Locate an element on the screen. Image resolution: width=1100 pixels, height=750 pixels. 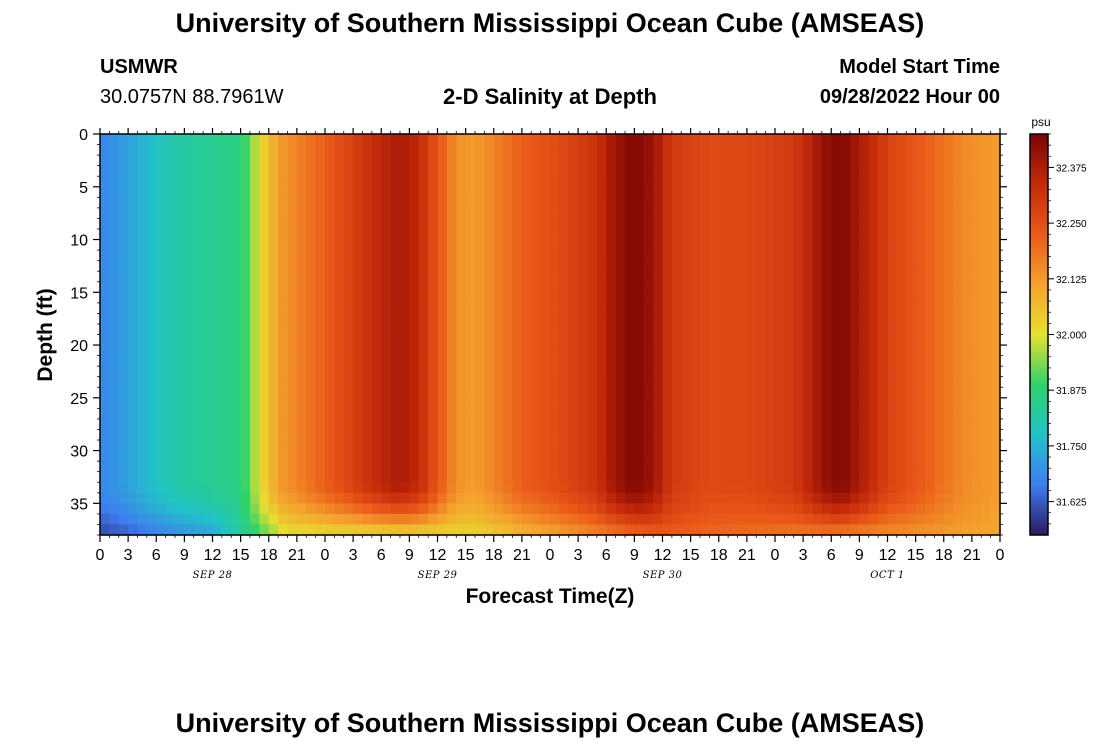
x-tick-label: 18 is located at coordinates (944, 555).